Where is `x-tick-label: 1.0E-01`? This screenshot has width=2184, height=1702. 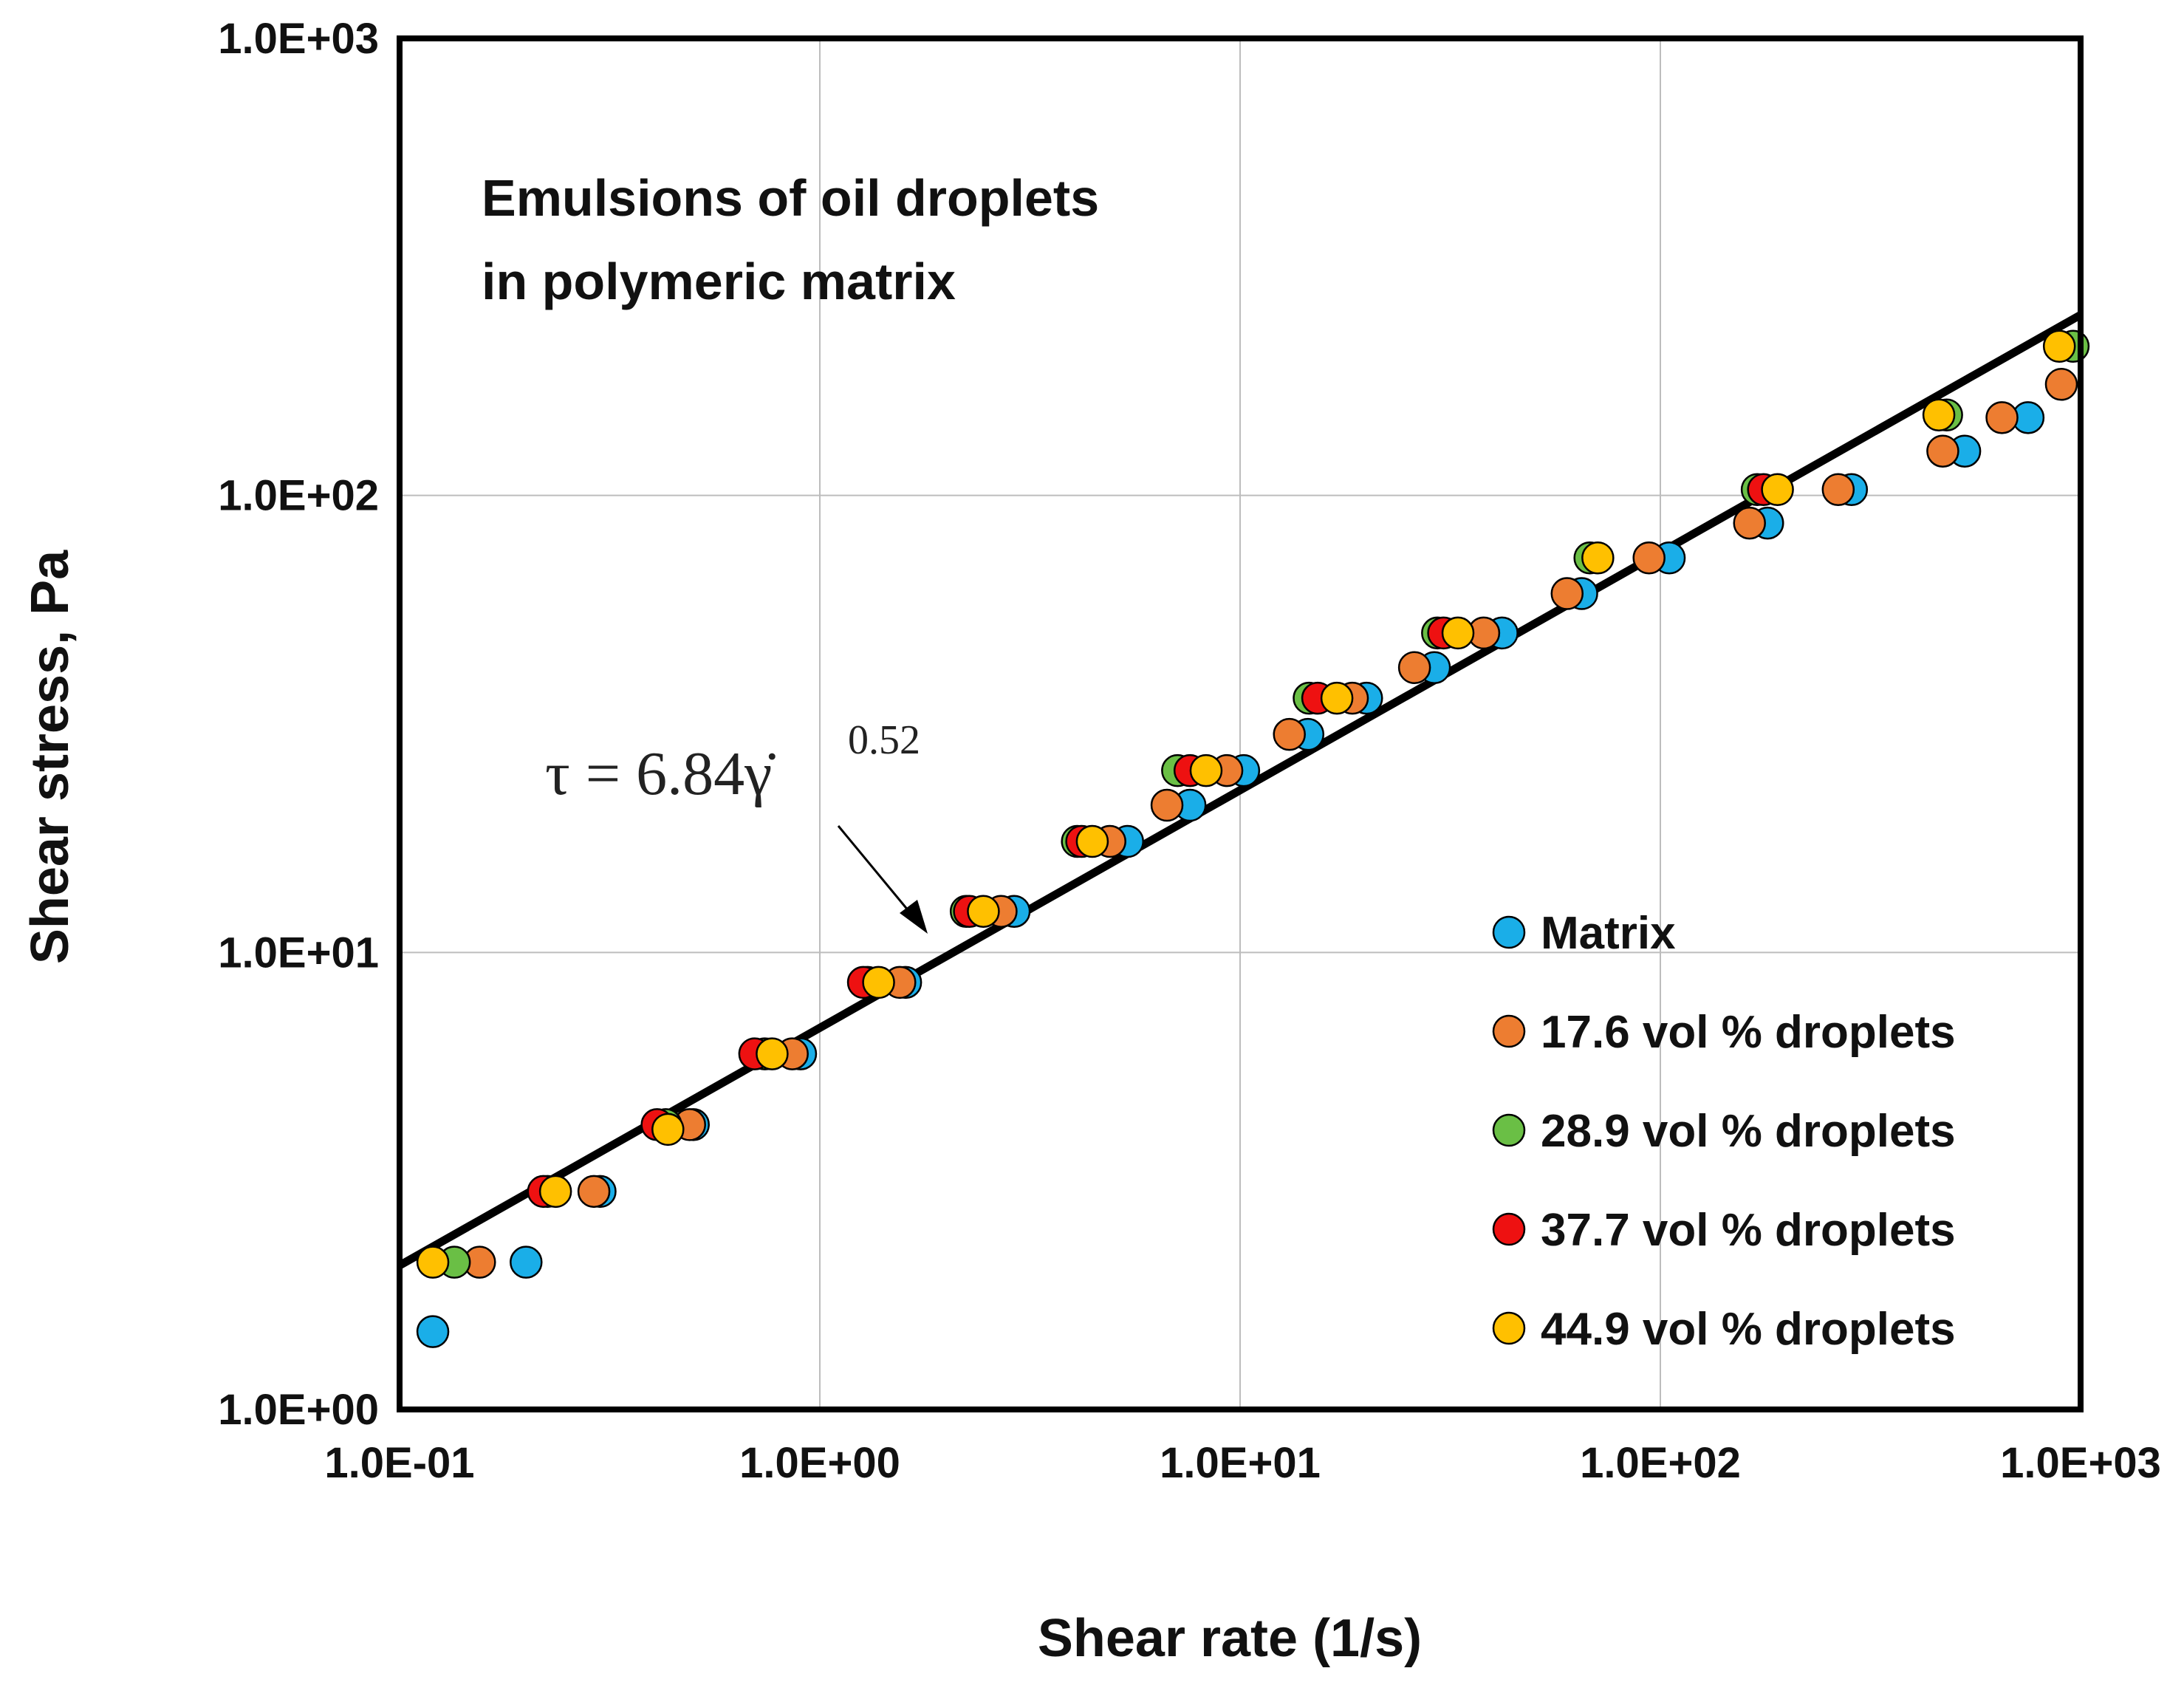 x-tick-label: 1.0E-01 is located at coordinates (399, 1463).